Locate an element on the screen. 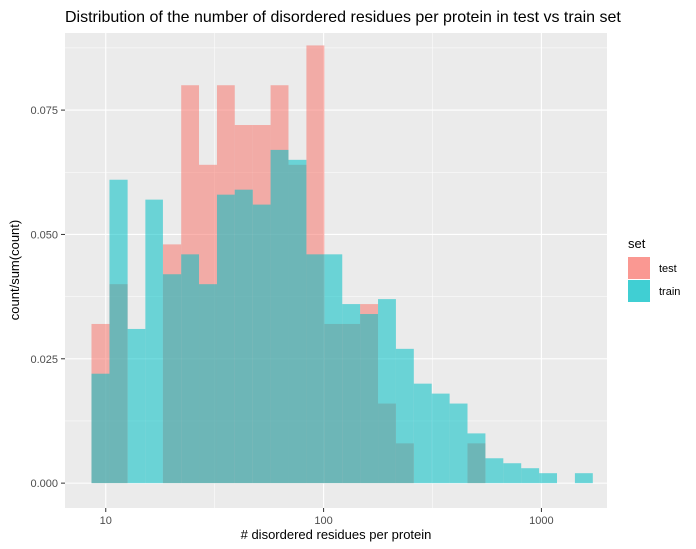  x-tick-label: 1000 is located at coordinates (541, 521).